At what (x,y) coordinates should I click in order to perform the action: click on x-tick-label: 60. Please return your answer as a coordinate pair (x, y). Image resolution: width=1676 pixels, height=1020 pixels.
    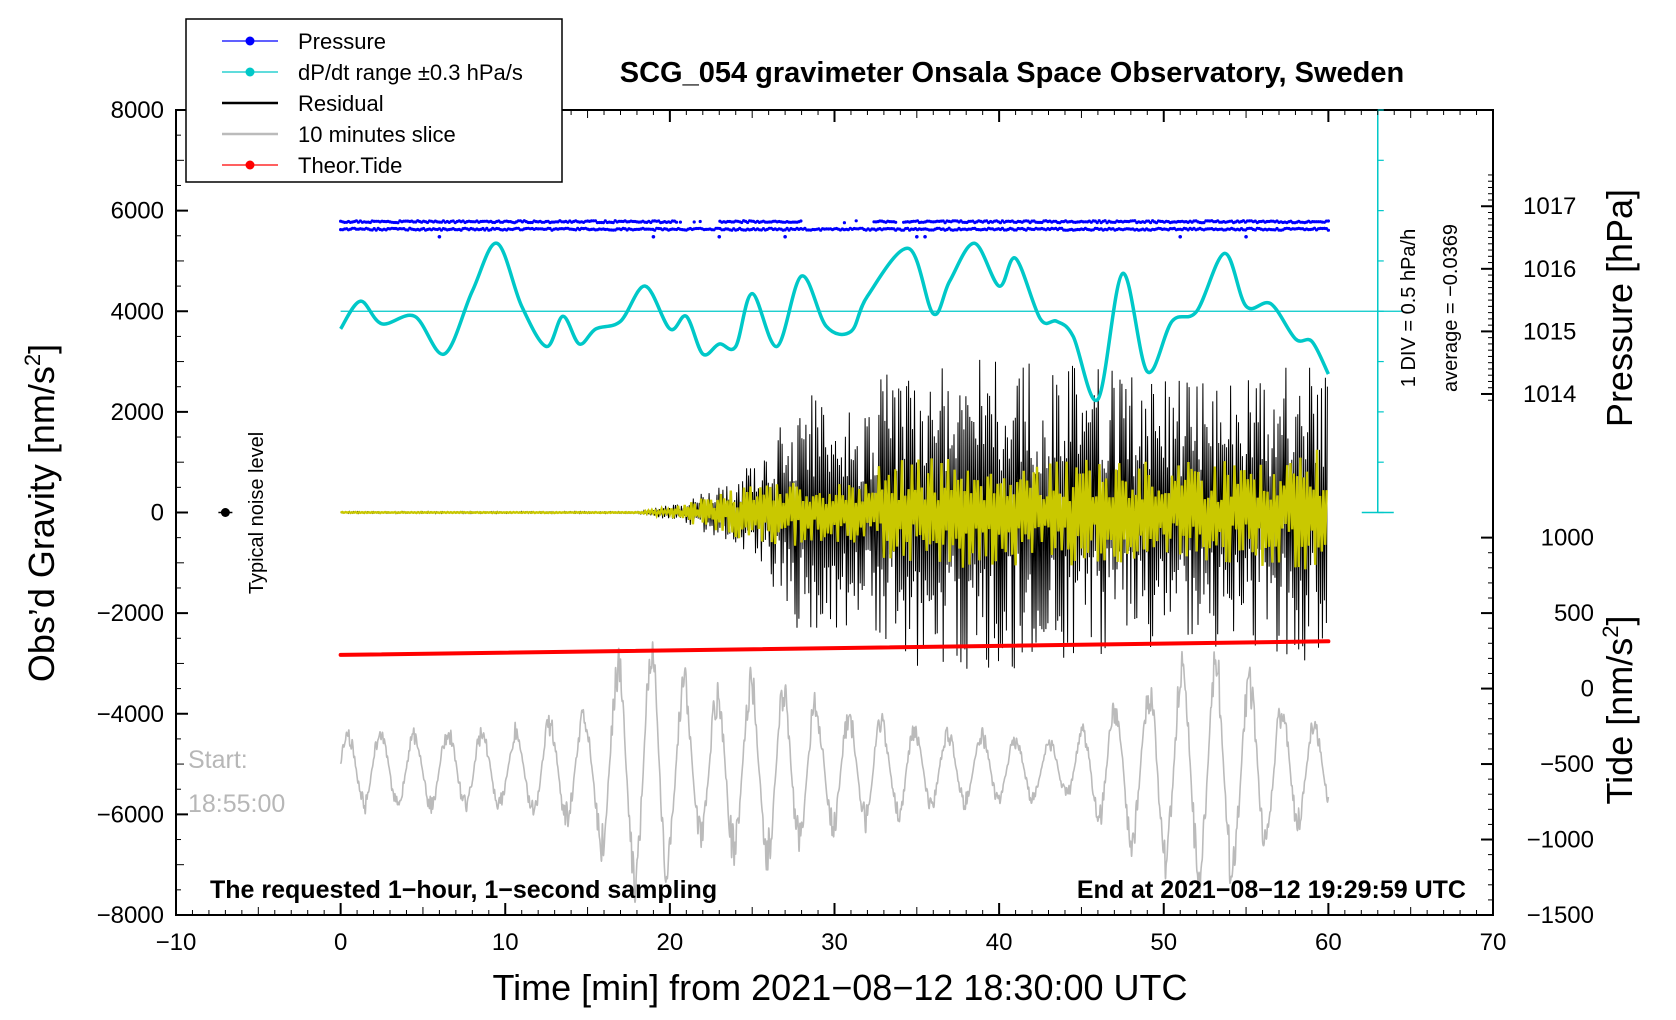
    Looking at the image, I should click on (1328, 942).